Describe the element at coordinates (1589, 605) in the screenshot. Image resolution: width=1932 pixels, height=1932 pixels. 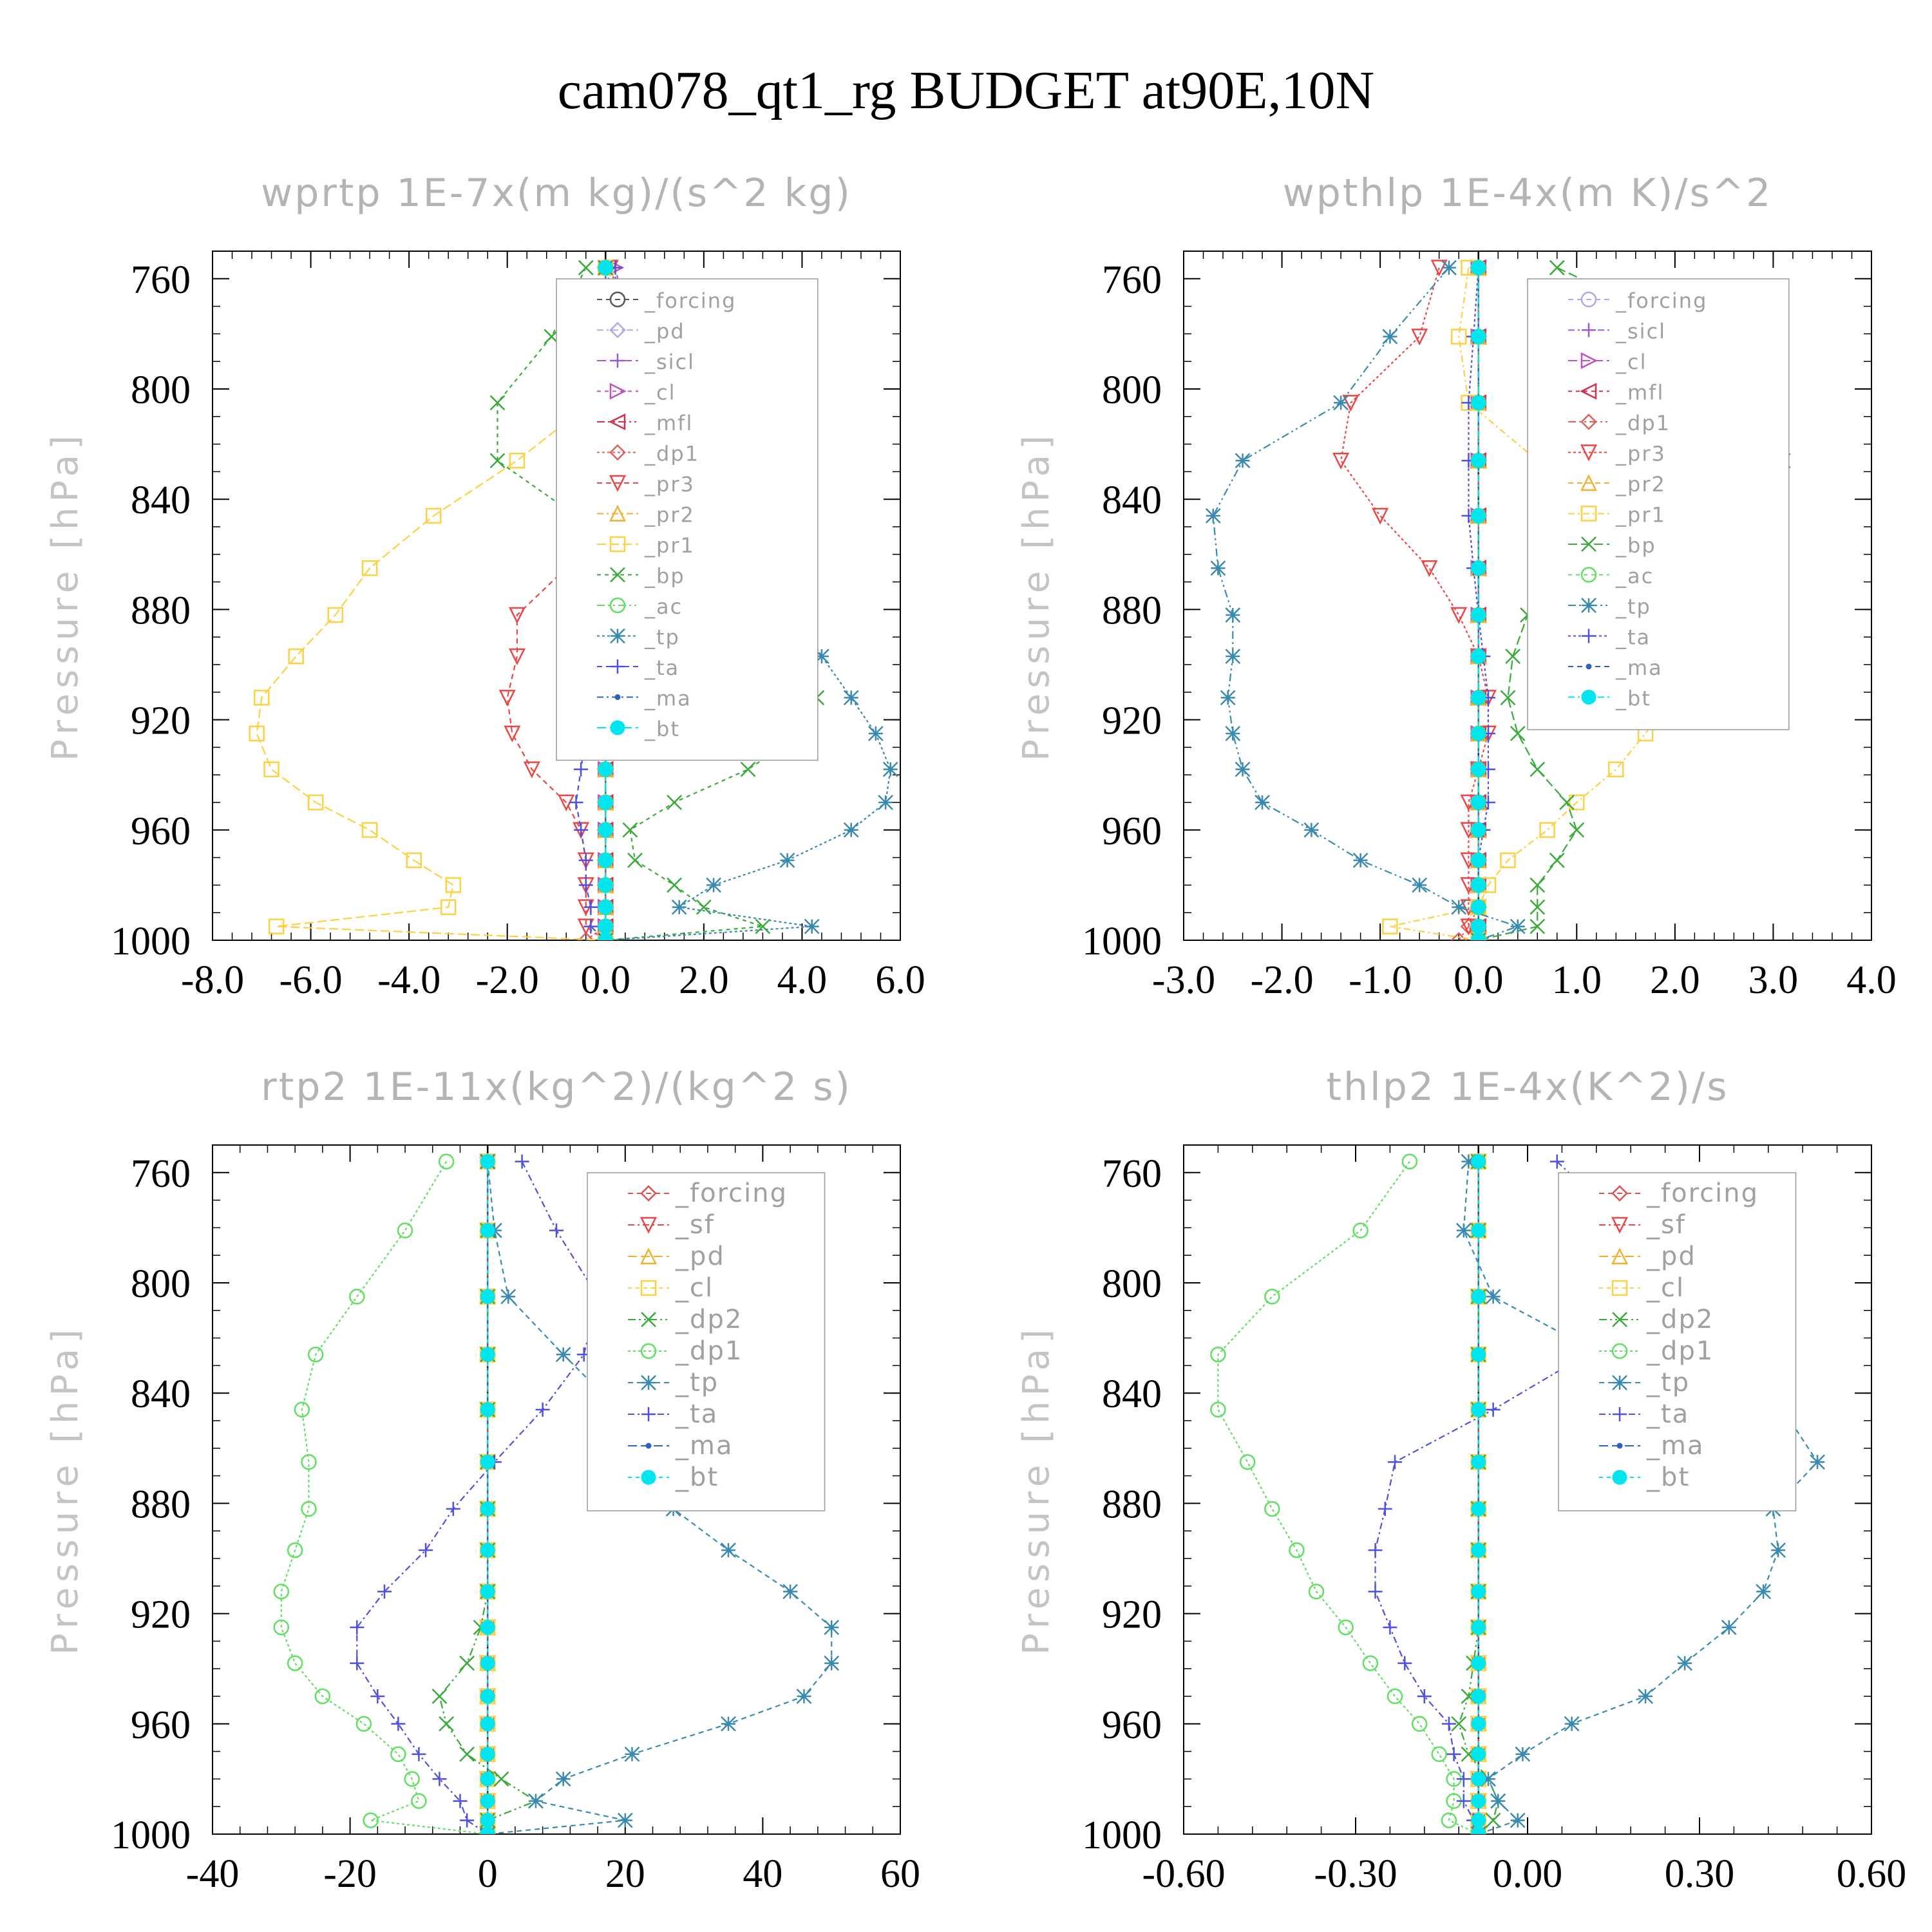
I see `legend-marker_tp` at that location.